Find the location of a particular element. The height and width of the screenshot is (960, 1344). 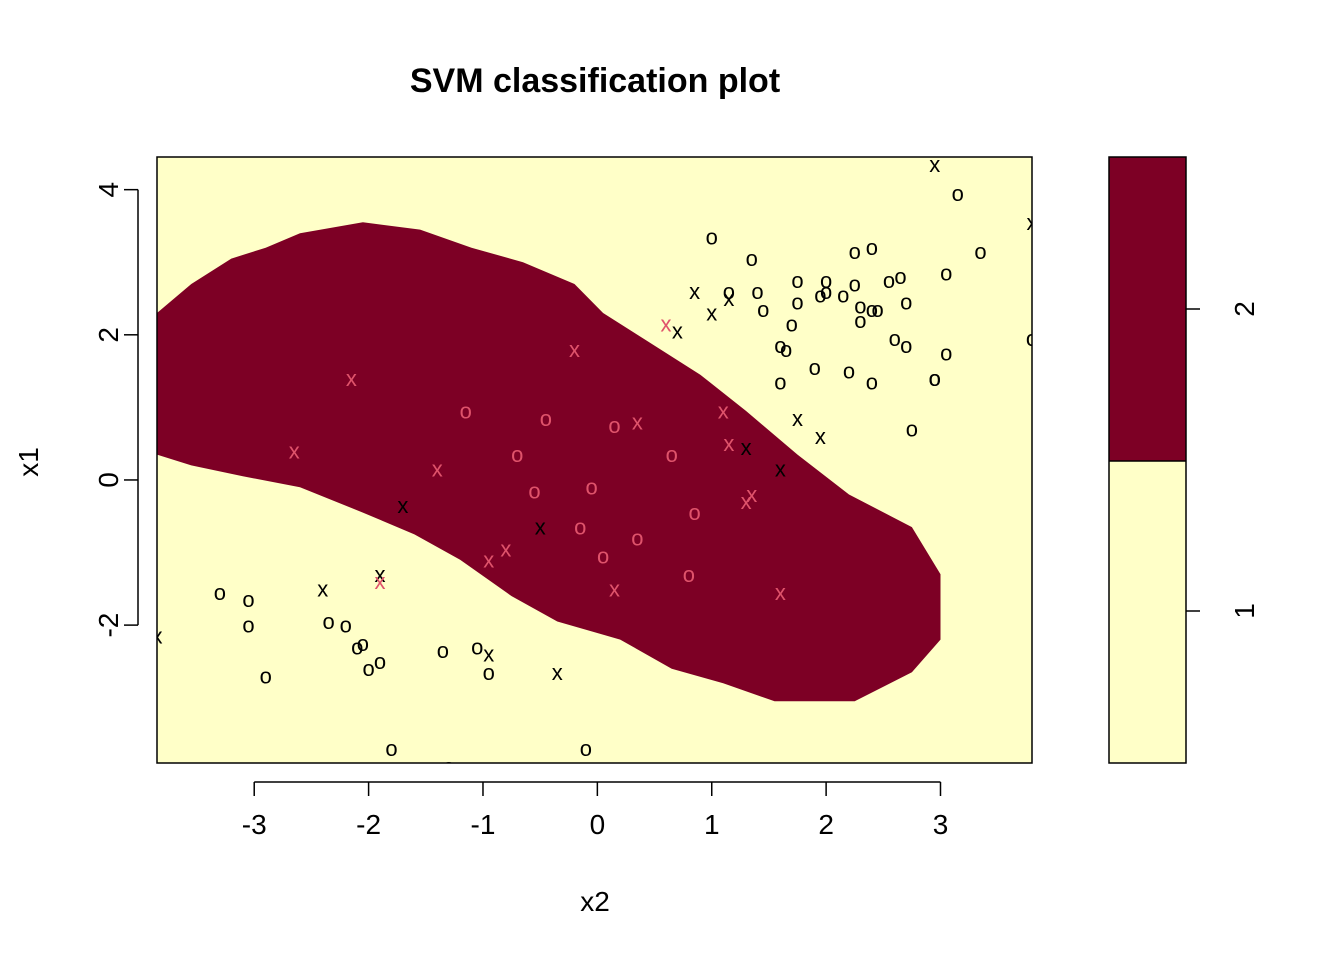

x-tick-label: 3 is located at coordinates (941, 824).